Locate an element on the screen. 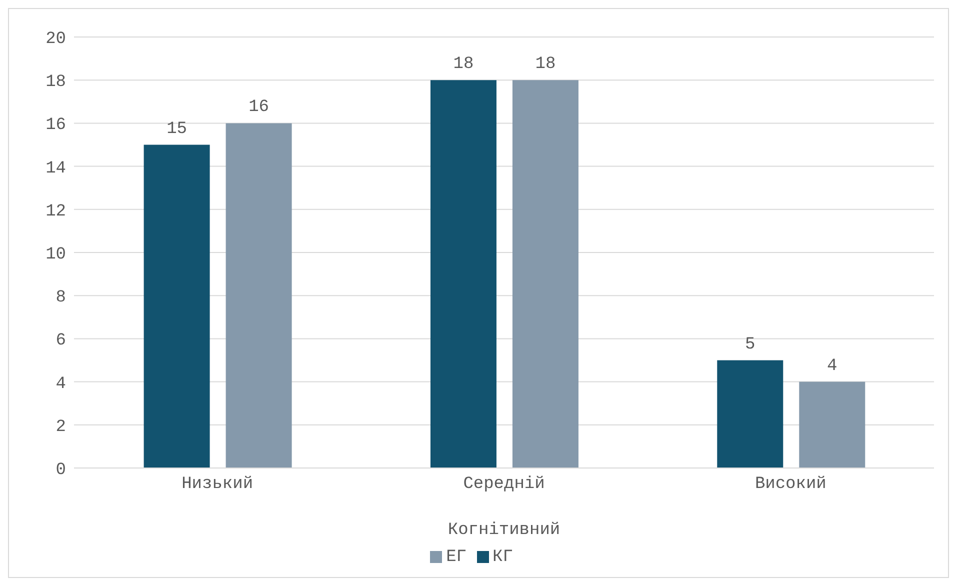 The height and width of the screenshot is (586, 957). legend-label: КГ is located at coordinates (502, 557).